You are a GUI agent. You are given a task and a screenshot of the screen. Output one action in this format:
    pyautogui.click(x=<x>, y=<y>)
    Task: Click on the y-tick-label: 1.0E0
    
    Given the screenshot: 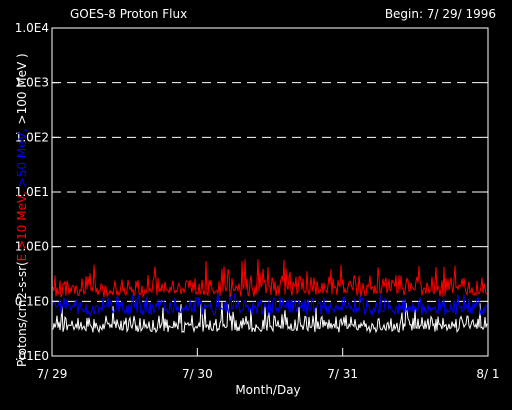 What is the action you would take?
    pyautogui.click(x=32, y=247)
    